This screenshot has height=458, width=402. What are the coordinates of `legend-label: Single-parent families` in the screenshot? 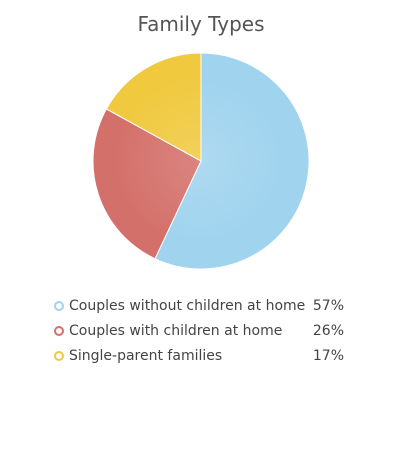 It's located at (146, 356).